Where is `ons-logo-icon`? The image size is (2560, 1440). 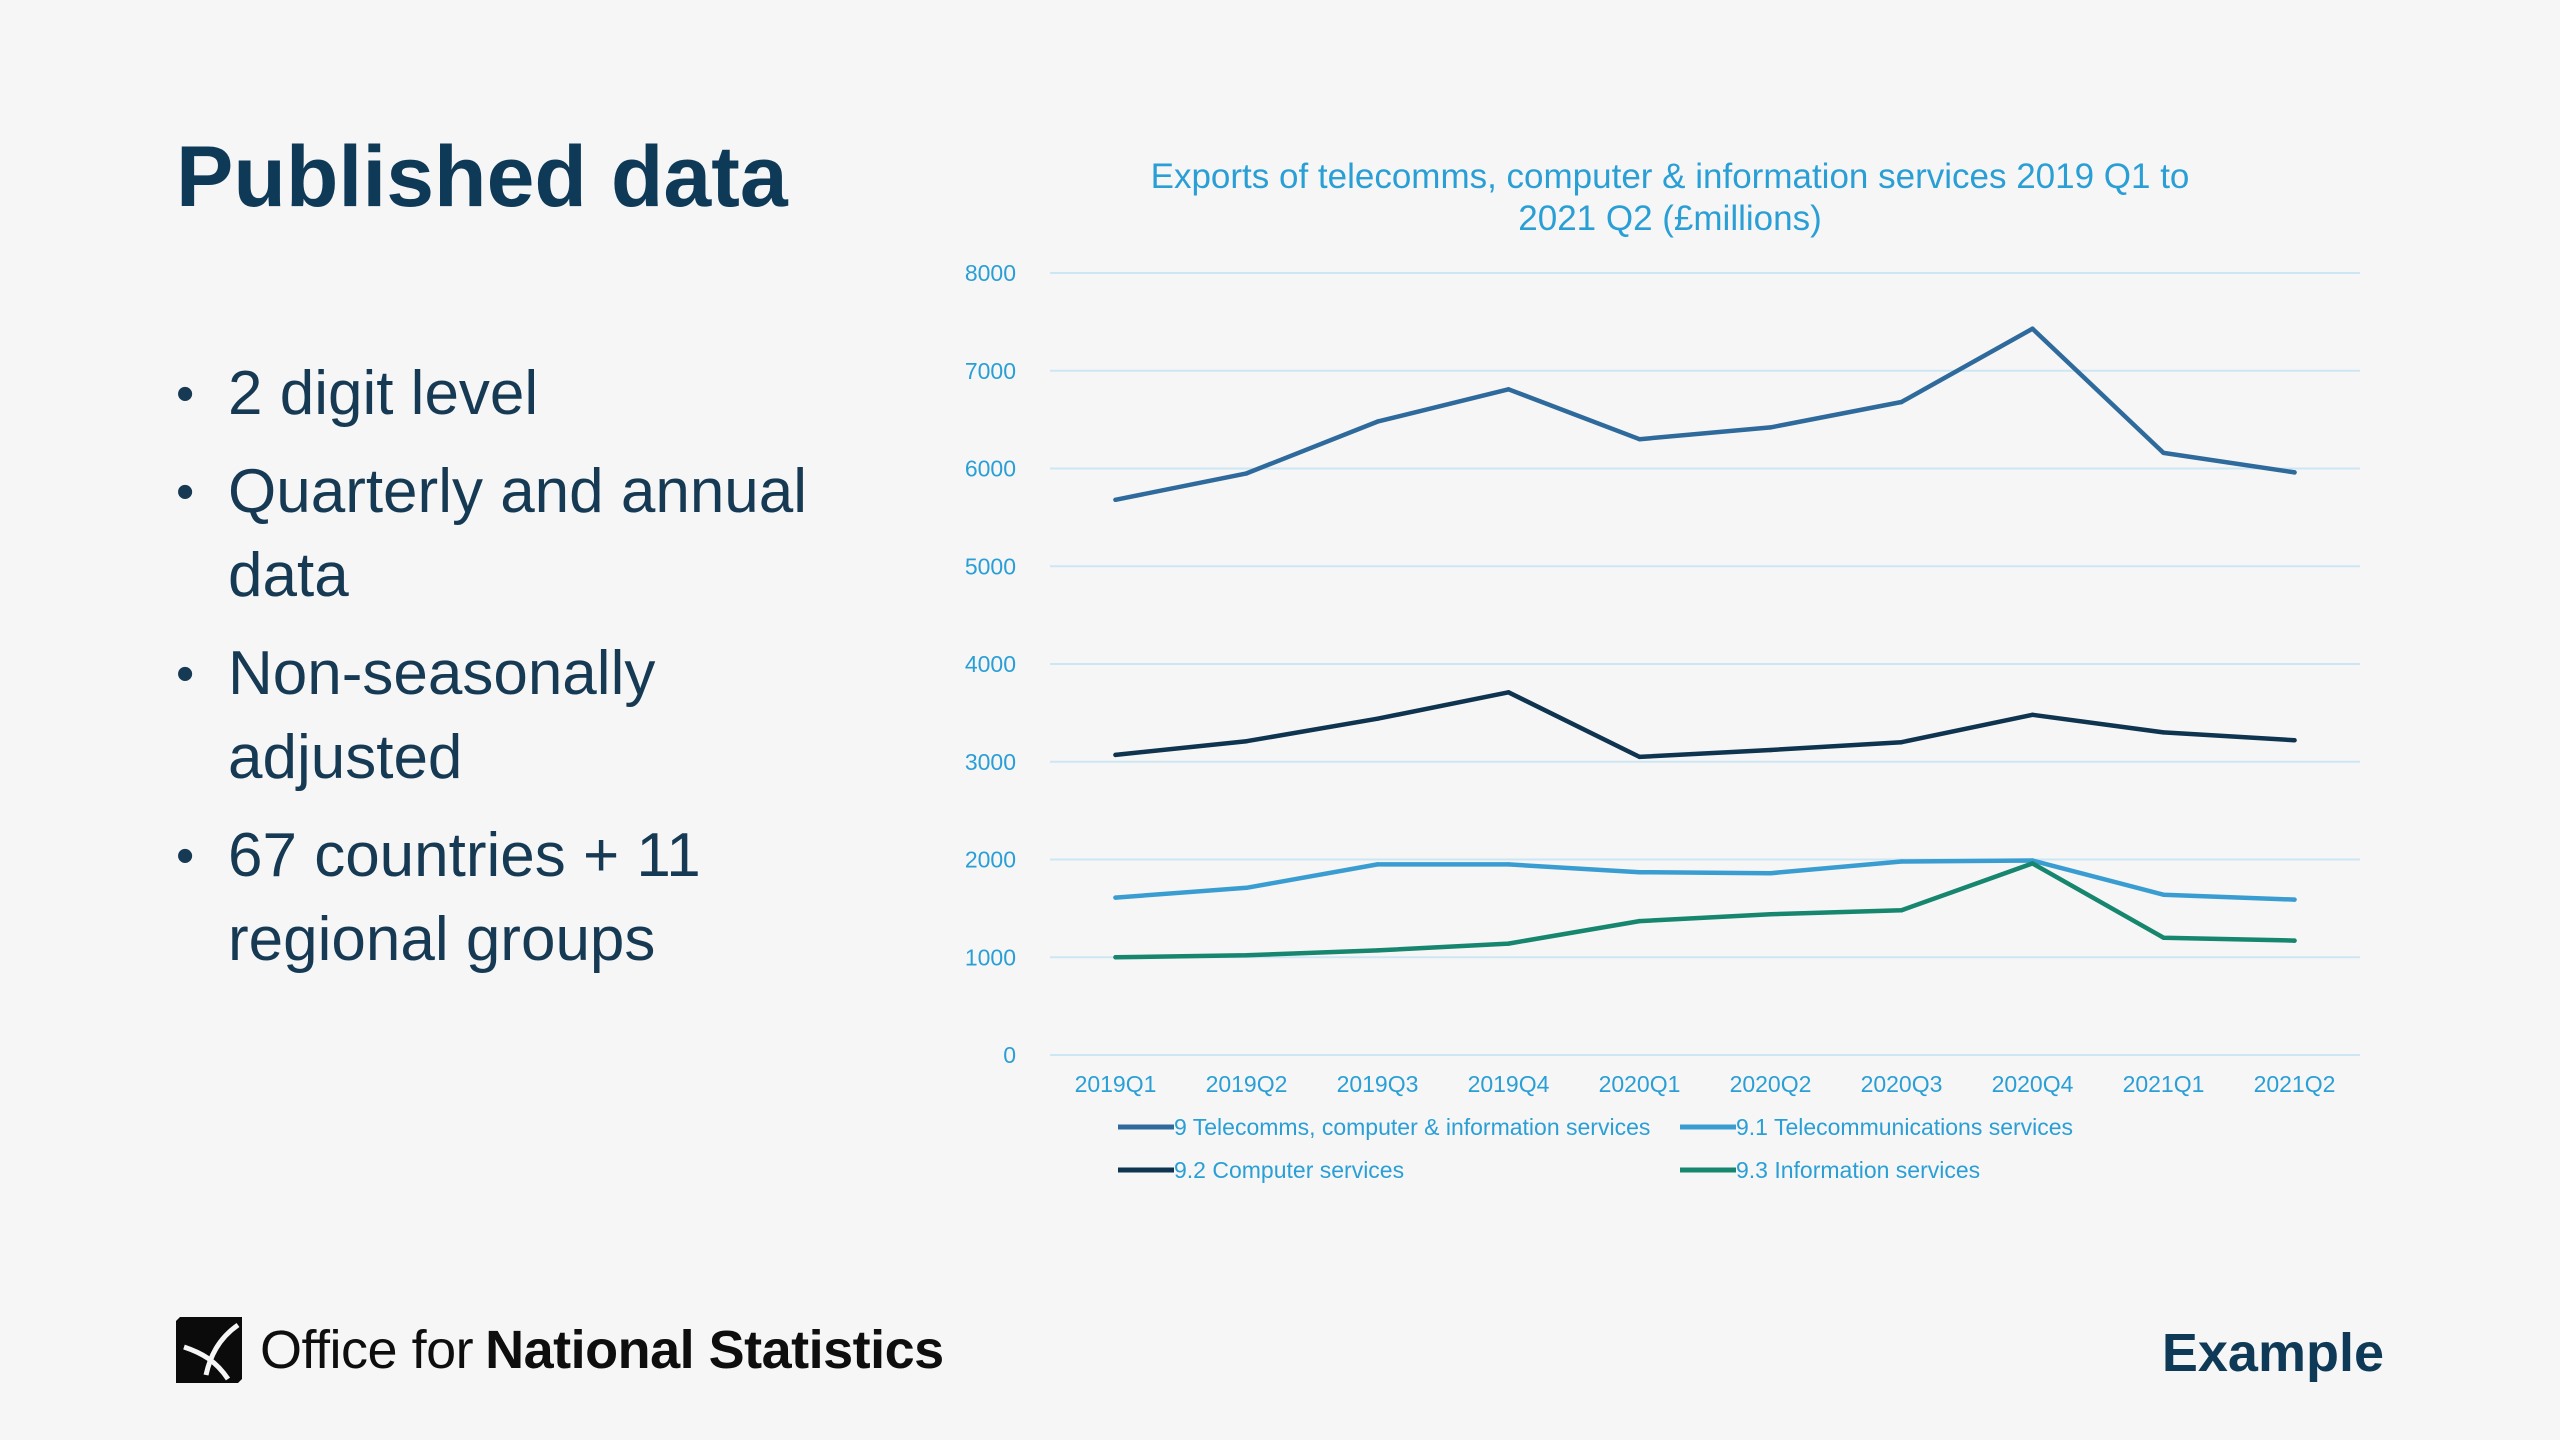
ons-logo-icon is located at coordinates (209, 1350).